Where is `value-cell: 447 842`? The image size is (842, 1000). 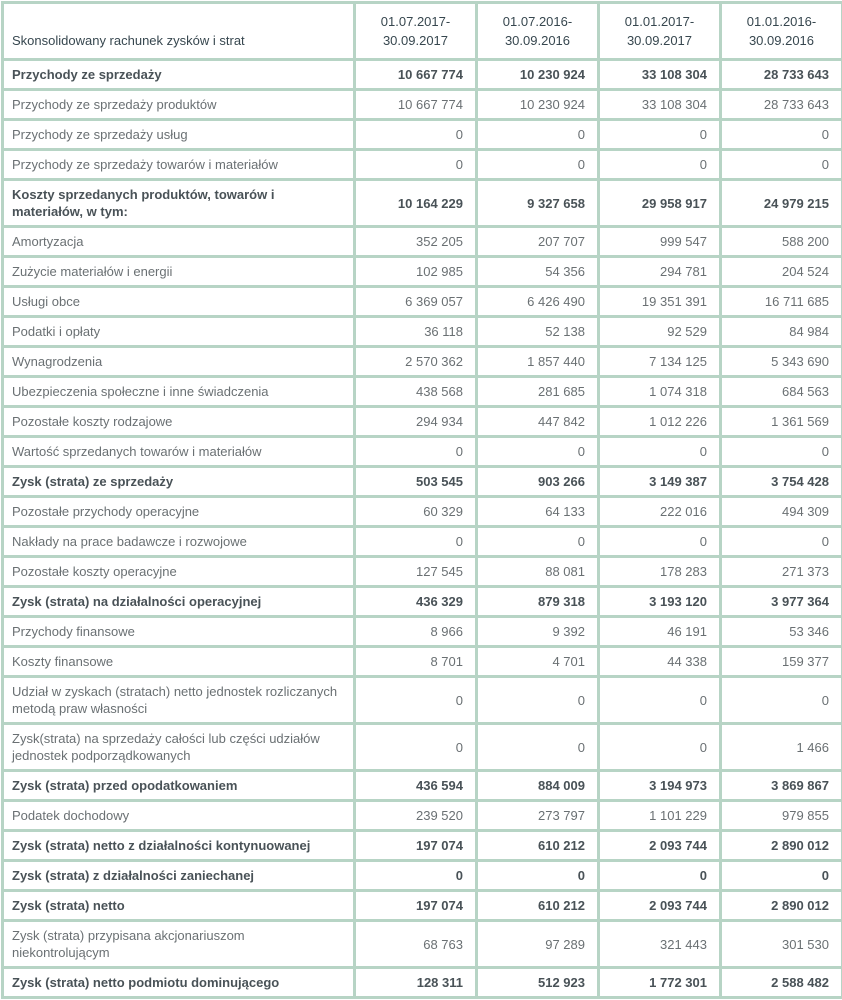 value-cell: 447 842 is located at coordinates (538, 422).